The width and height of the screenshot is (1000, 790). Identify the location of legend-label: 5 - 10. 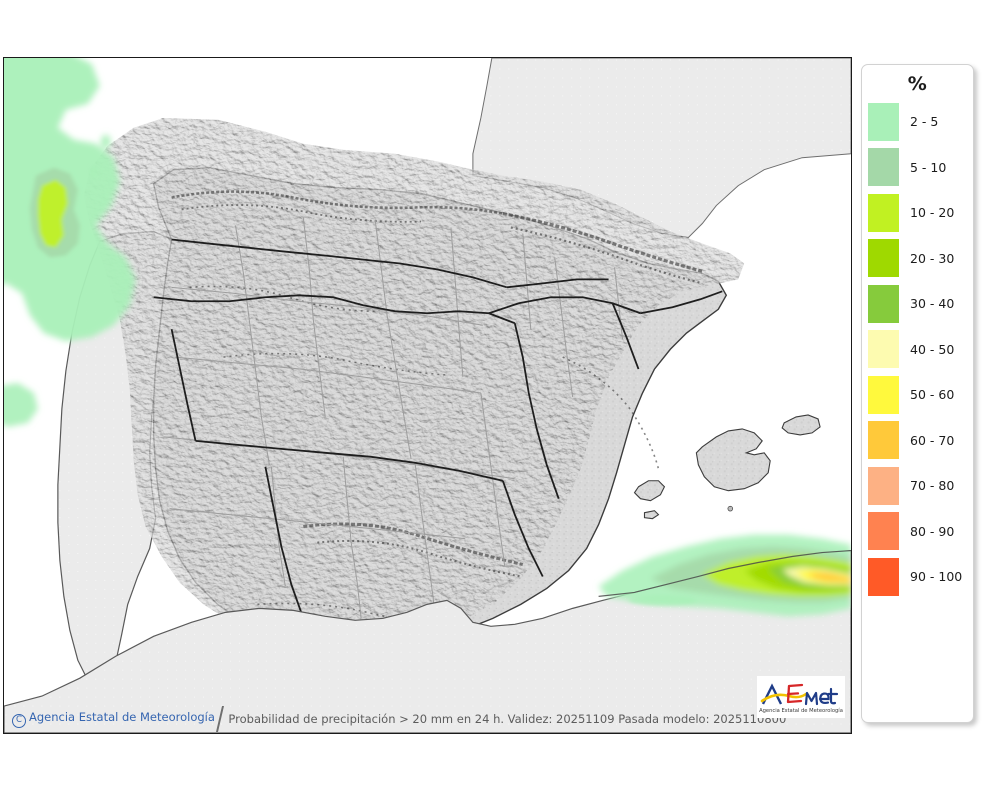
(928, 167).